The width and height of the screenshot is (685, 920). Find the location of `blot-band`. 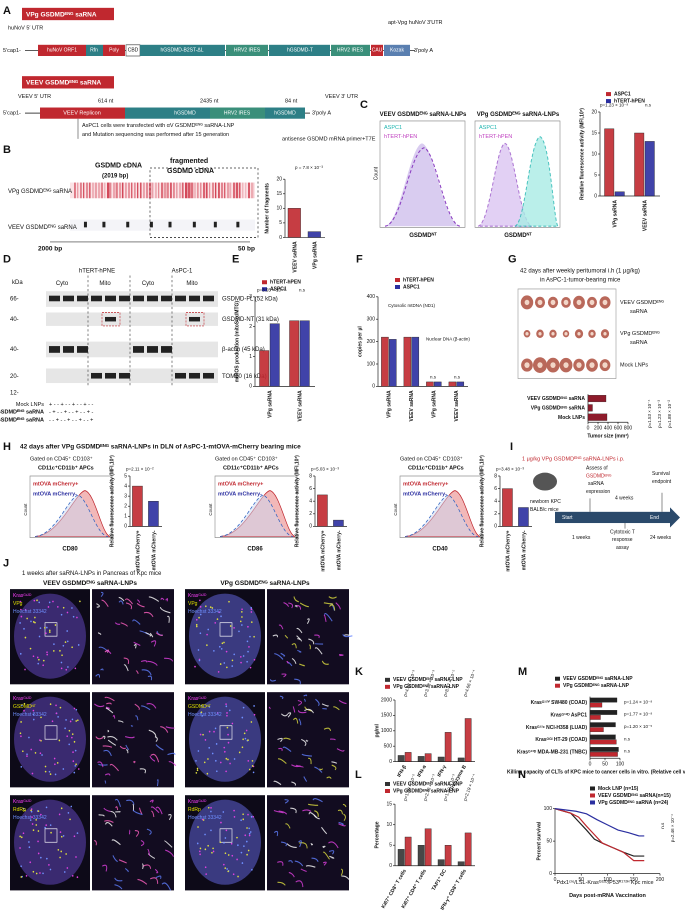

blot-band is located at coordinates (138, 349).